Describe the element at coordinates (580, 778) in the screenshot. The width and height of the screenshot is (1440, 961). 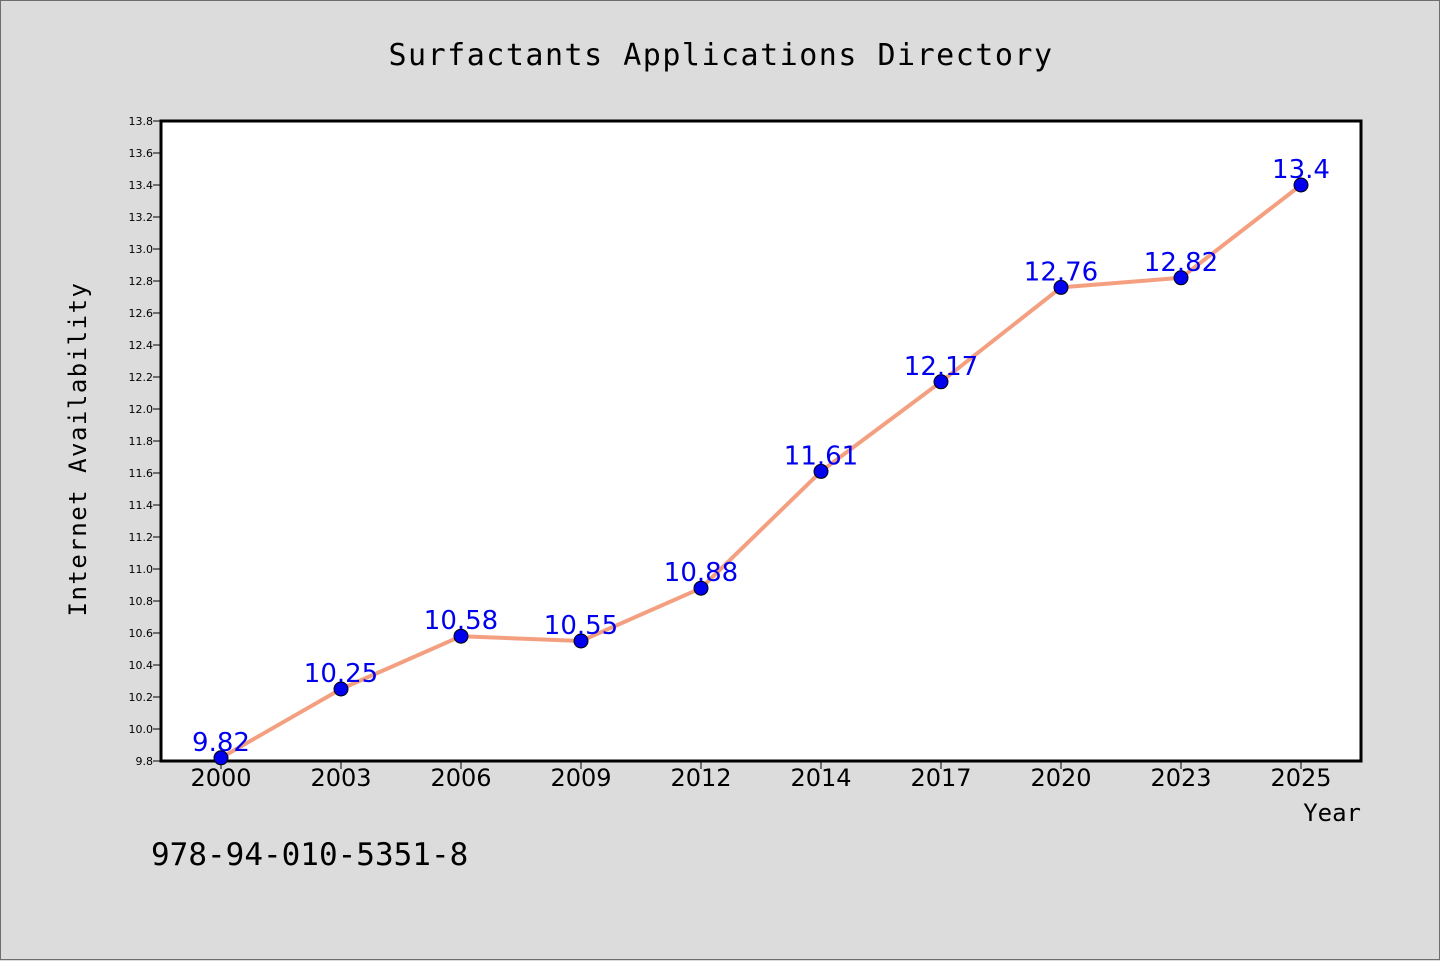
I see `x-tick-label: 2009` at that location.